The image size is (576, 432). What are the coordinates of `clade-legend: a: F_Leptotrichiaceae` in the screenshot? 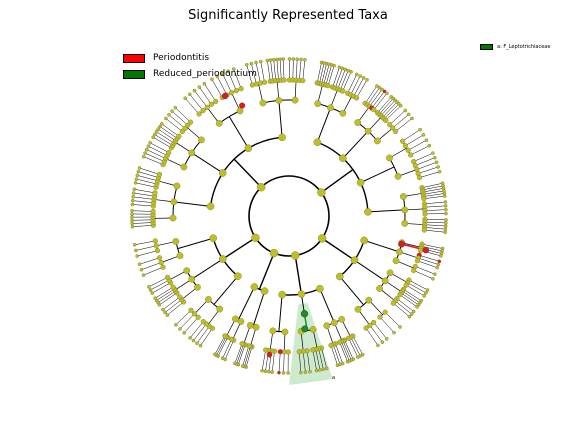 It's located at (515, 47).